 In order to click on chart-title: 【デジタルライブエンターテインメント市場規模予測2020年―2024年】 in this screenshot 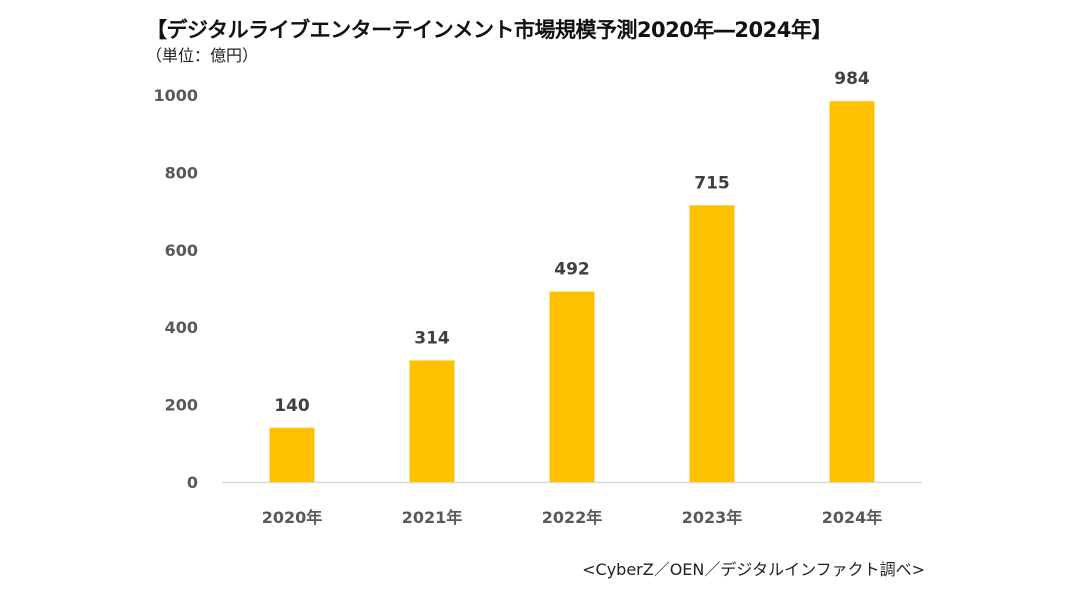, I will do `click(489, 30)`.